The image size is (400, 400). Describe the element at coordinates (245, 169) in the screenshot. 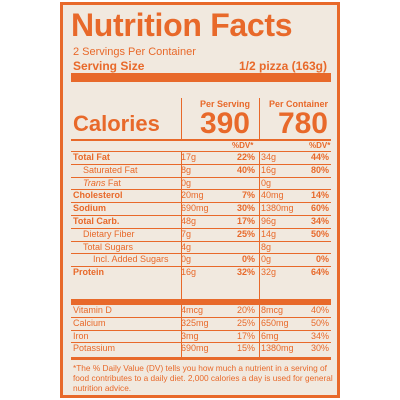

I see `dv-per-serving: 40%` at that location.